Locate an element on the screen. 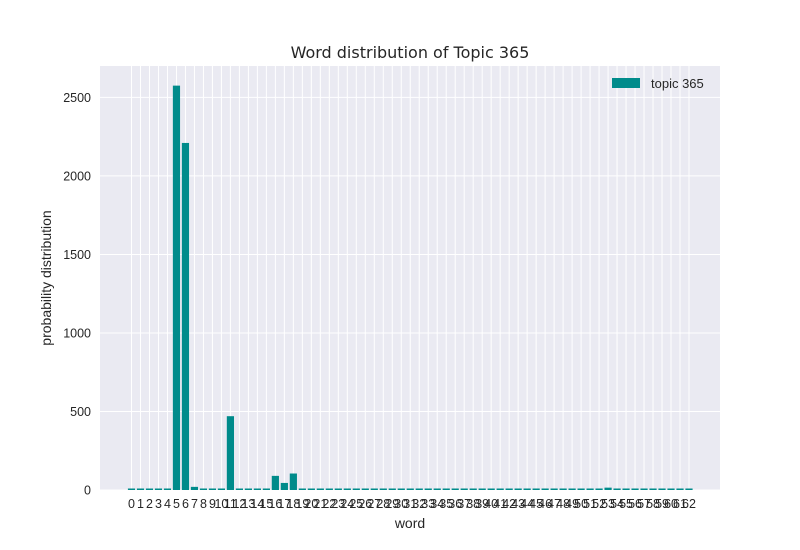 Image resolution: width=800 pixels, height=550 pixels. x-tick-label: 23 is located at coordinates (338, 504).